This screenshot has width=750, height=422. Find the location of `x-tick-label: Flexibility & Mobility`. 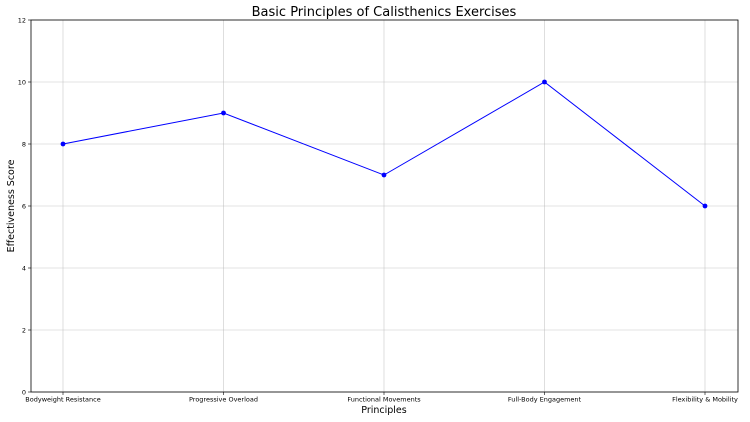

x-tick-label: Flexibility & Mobility is located at coordinates (705, 400).